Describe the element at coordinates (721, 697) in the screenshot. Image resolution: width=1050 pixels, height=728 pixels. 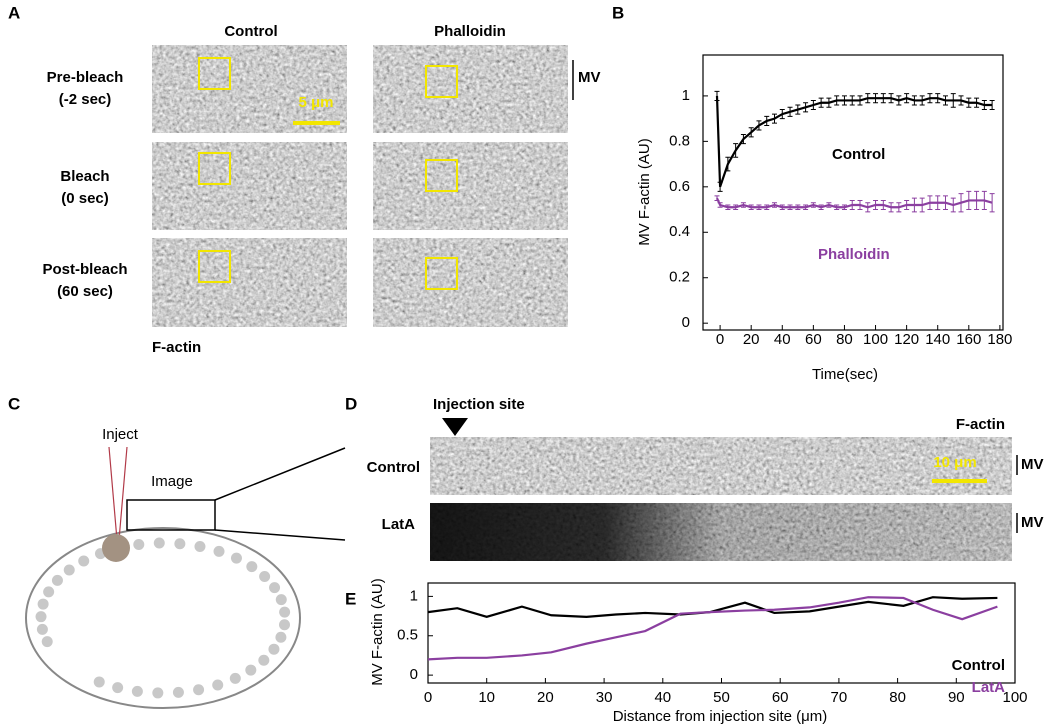
I see `x-tick-label: 50` at that location.